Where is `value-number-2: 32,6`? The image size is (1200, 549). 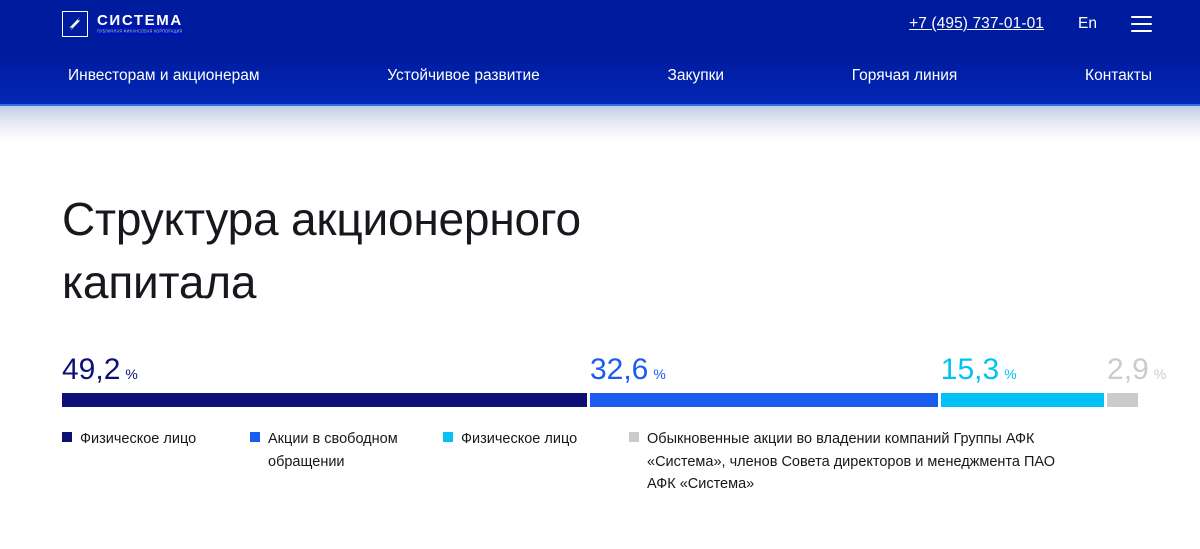
value-number-2: 32,6 is located at coordinates (619, 370).